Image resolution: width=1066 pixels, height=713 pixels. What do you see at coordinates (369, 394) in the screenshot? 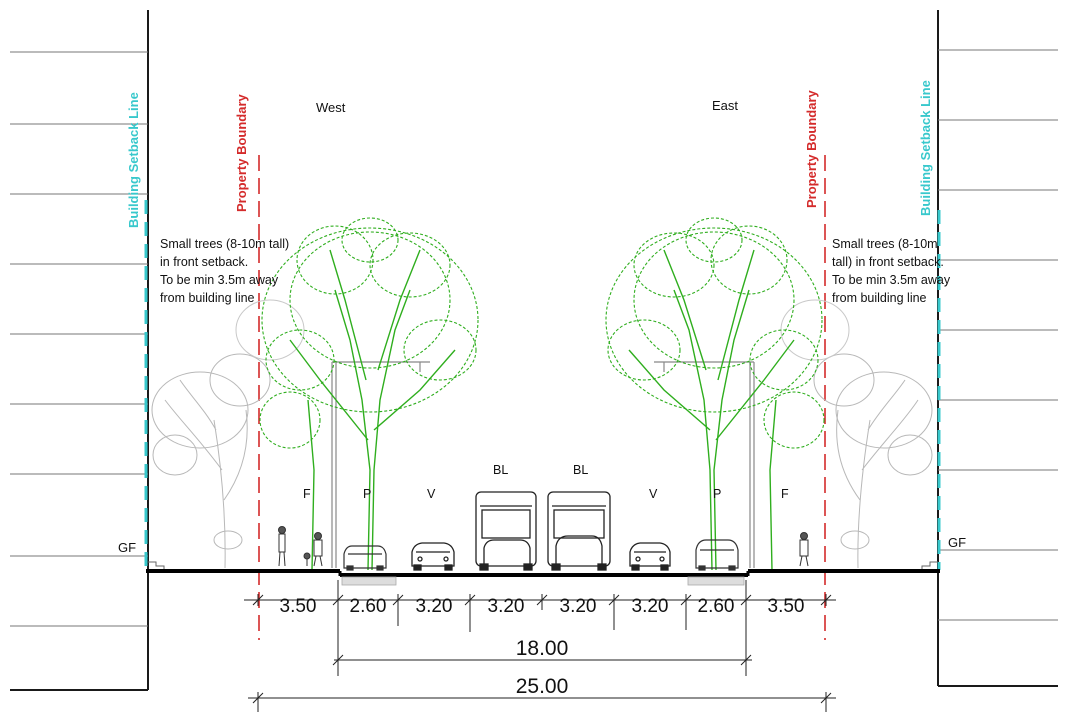
I see `west-street-tree` at bounding box center [369, 394].